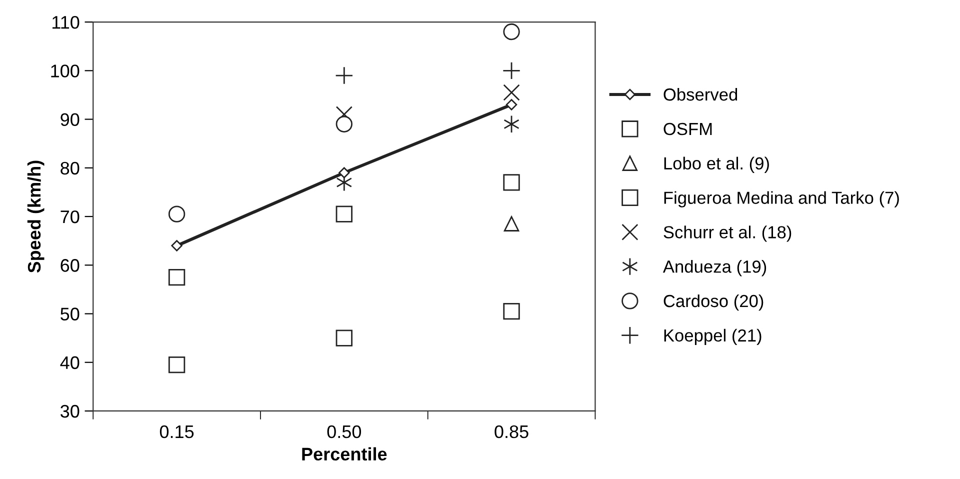 The width and height of the screenshot is (960, 479). I want to click on legend-label: Lobo et al. (9), so click(716, 164).